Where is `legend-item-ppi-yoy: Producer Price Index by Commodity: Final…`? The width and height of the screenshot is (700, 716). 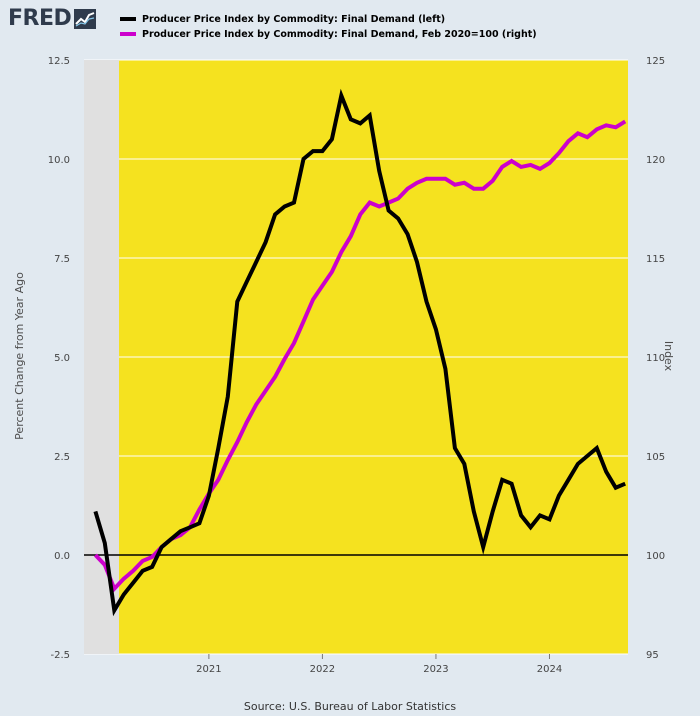
legend-item-ppi-yoy: Producer Price Index by Commodity: Final… is located at coordinates (328, 19).